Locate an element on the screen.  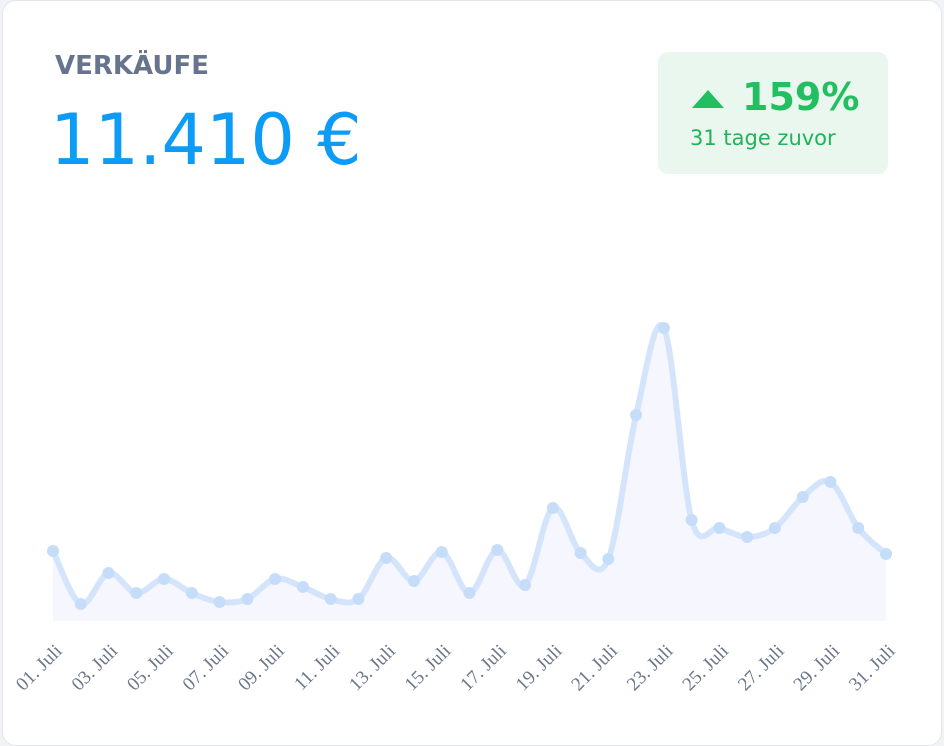
change-badge is located at coordinates (773, 113).